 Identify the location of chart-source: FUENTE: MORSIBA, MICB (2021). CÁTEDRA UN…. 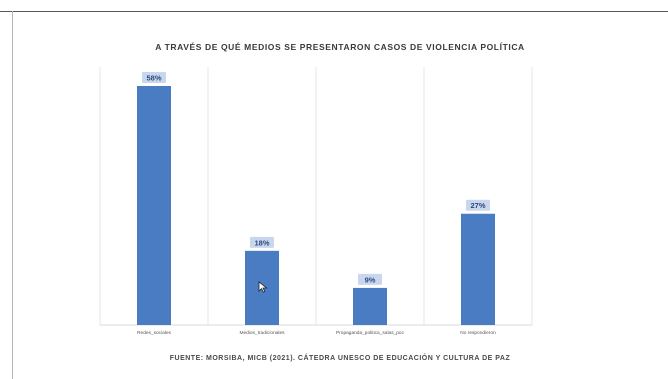
(340, 358).